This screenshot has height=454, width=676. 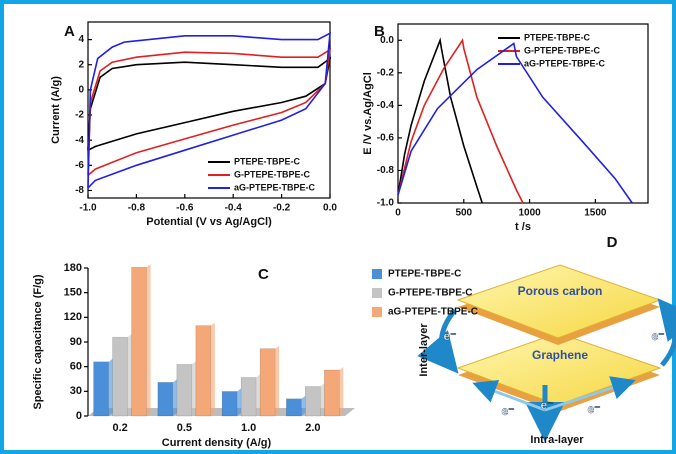 What do you see at coordinates (217, 443) in the screenshot?
I see `x-axis-title: Current density (A/g)` at bounding box center [217, 443].